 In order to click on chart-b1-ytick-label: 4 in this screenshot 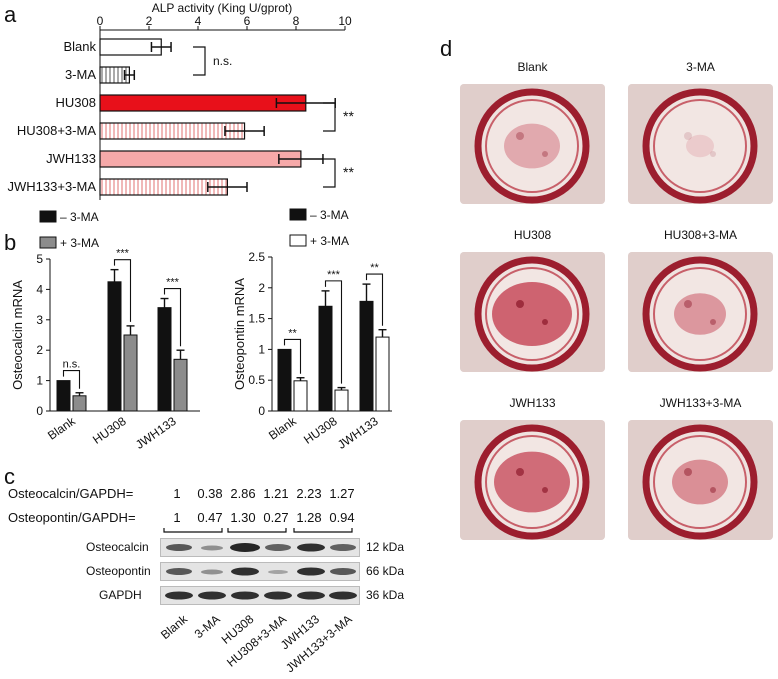, I will do `click(39, 289)`.